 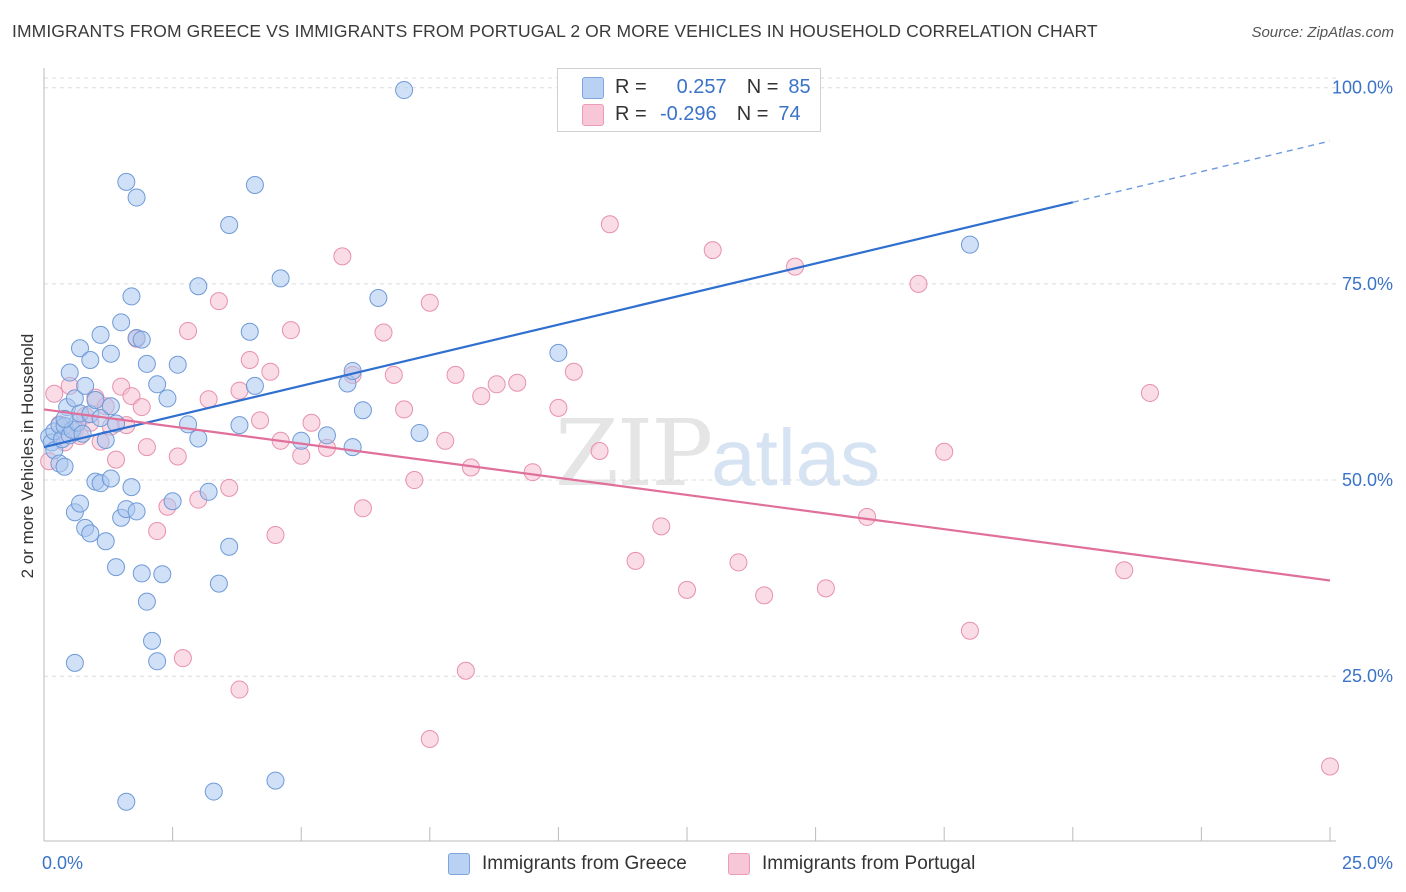 I want to click on y-tick-label: 75.0%, so click(x=1367, y=284).